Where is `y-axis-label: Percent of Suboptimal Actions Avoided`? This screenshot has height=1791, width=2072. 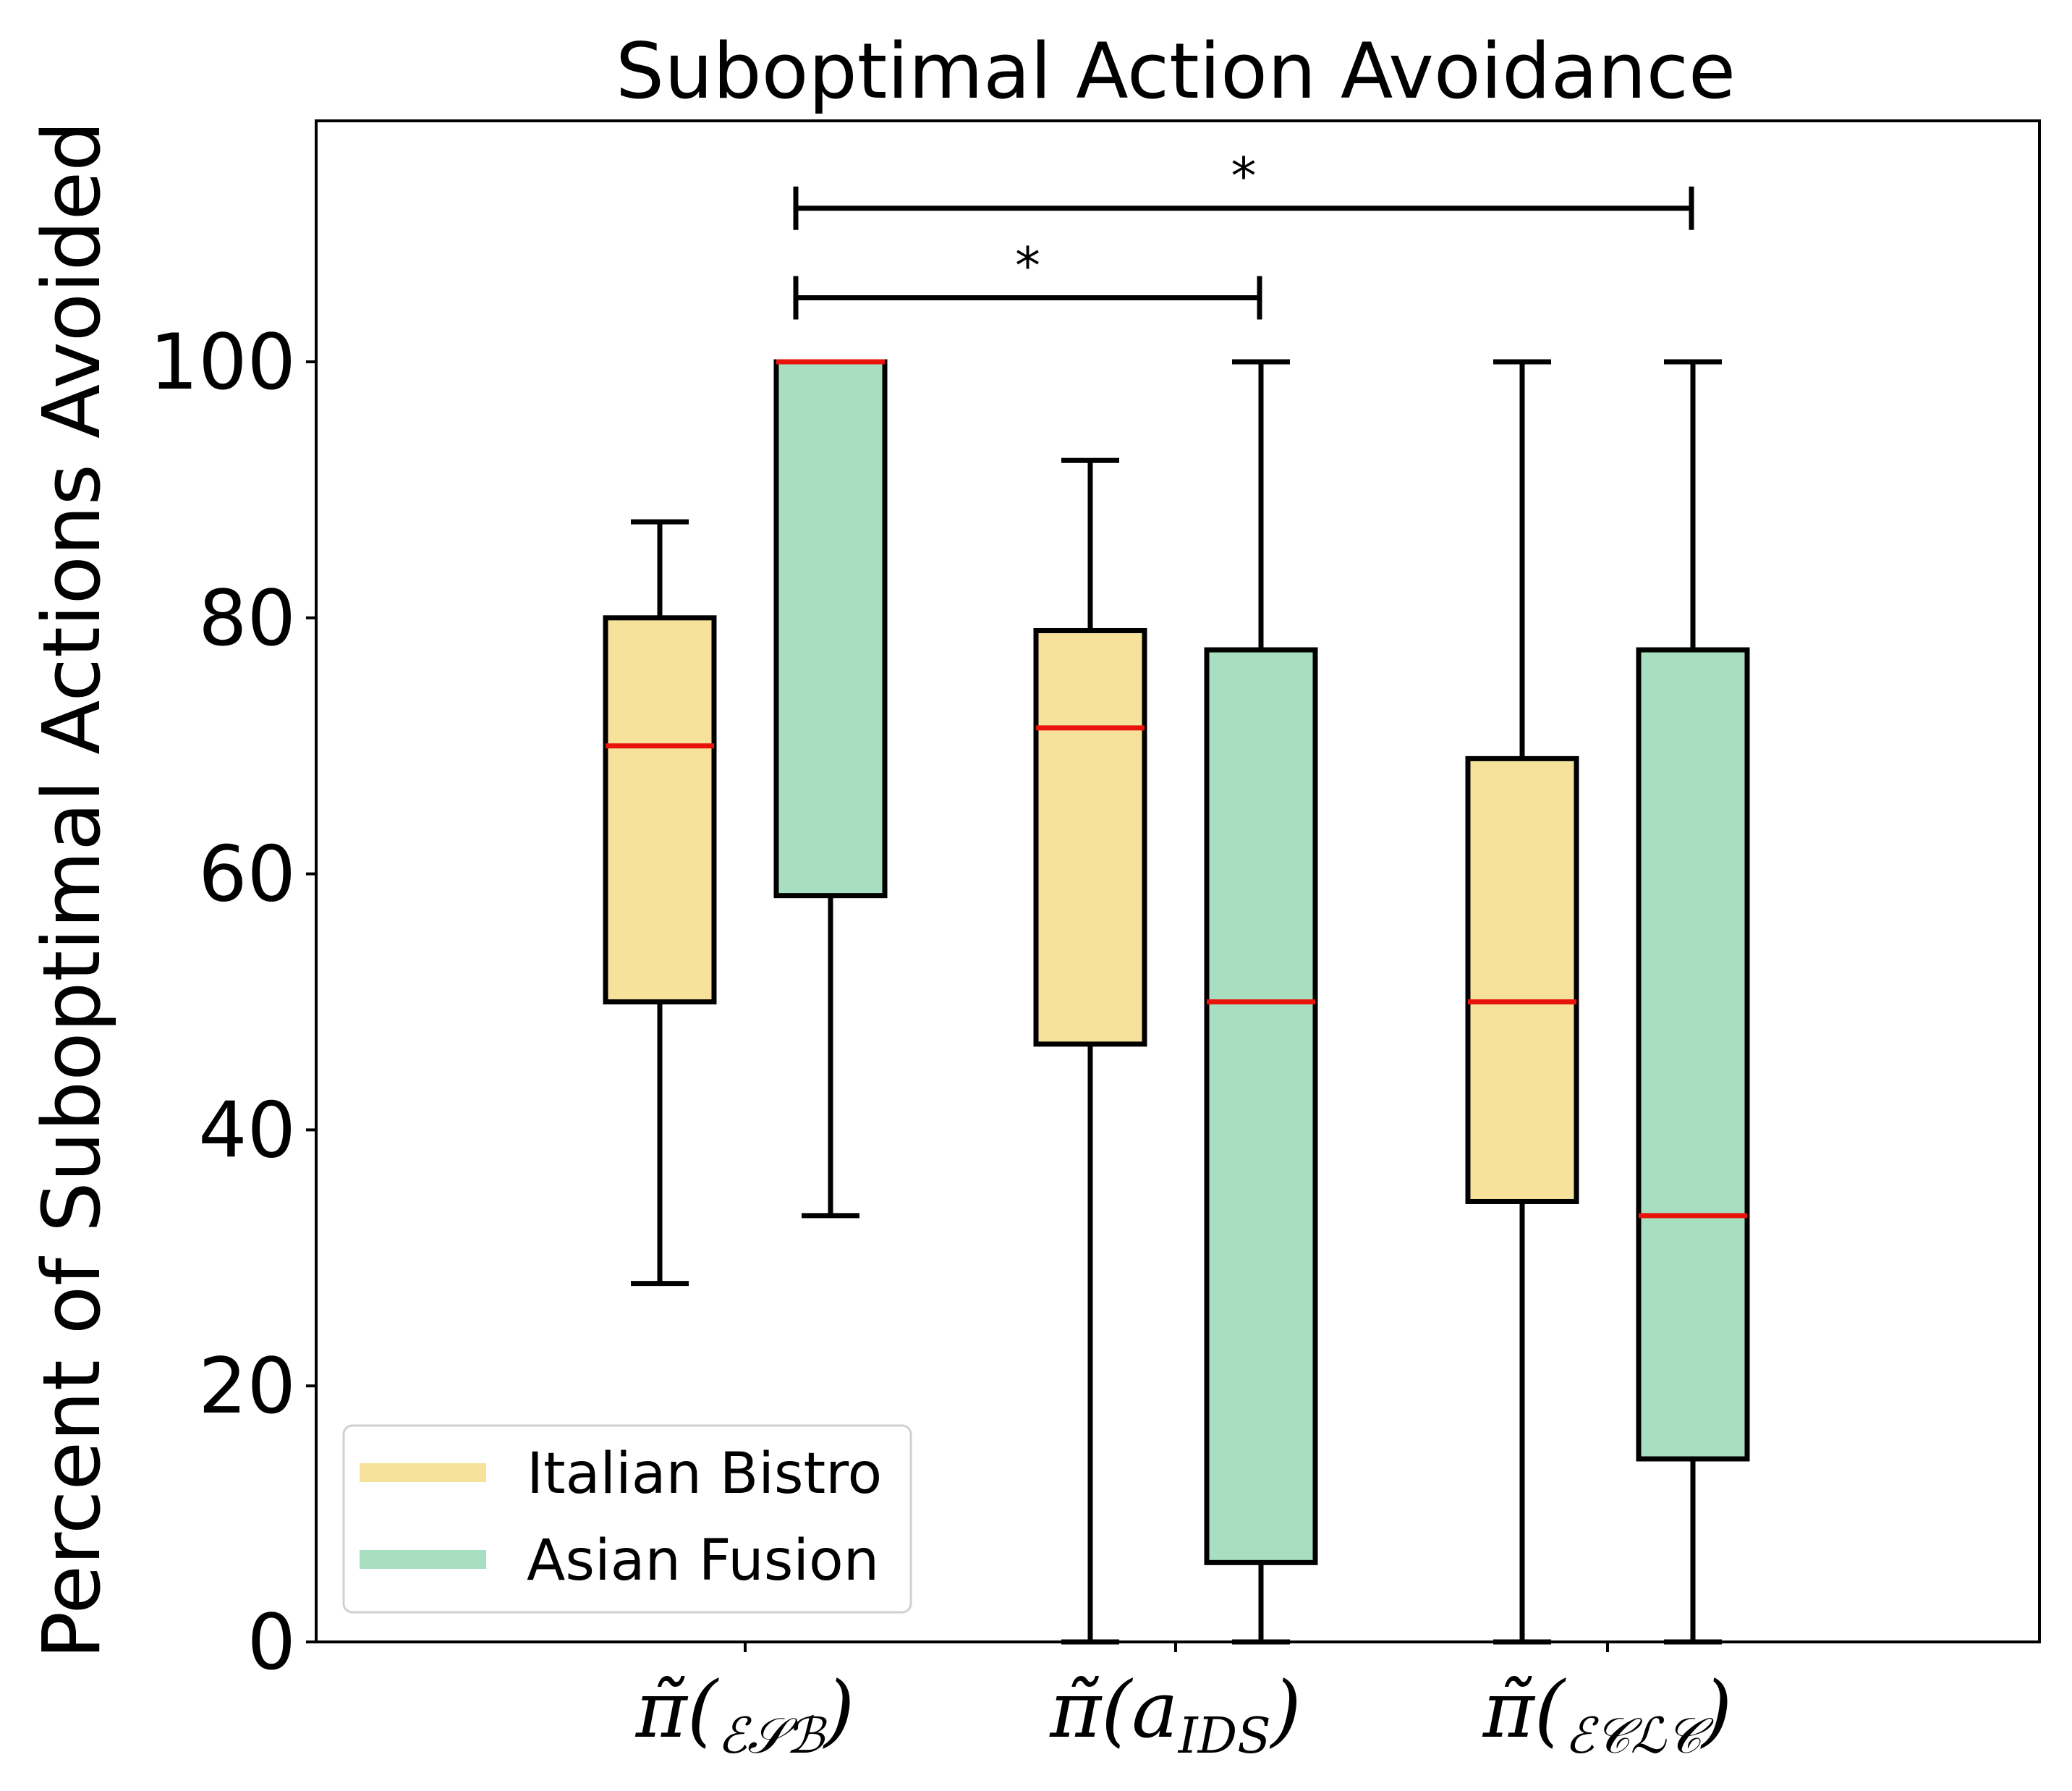 y-axis-label: Percent of Suboptimal Actions Avoided is located at coordinates (71, 890).